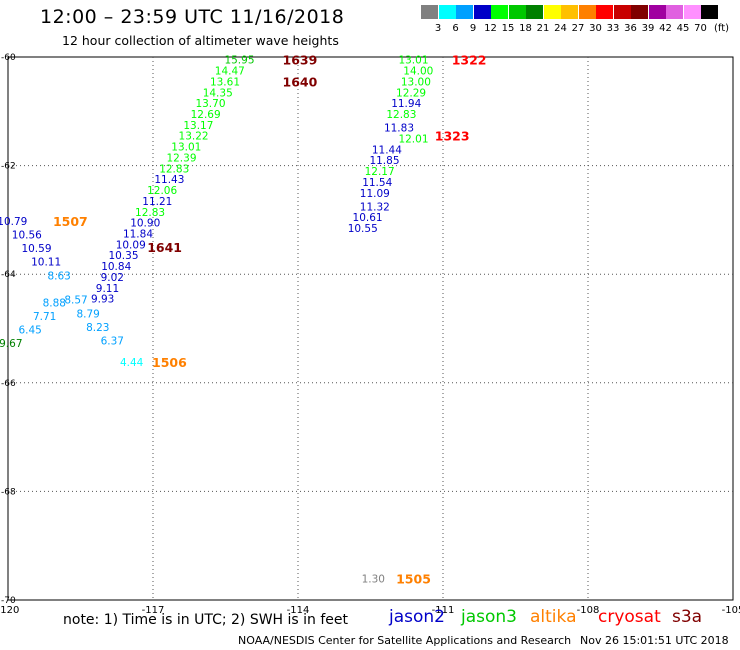  Describe the element at coordinates (116, 267) in the screenshot. I see `swh-value: 10.84` at that location.